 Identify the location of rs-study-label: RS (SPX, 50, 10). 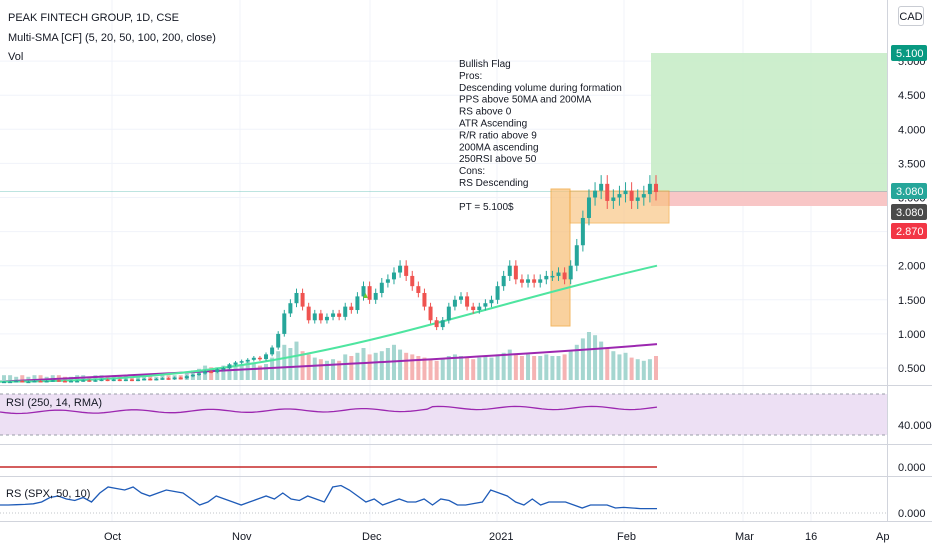
(48, 494).